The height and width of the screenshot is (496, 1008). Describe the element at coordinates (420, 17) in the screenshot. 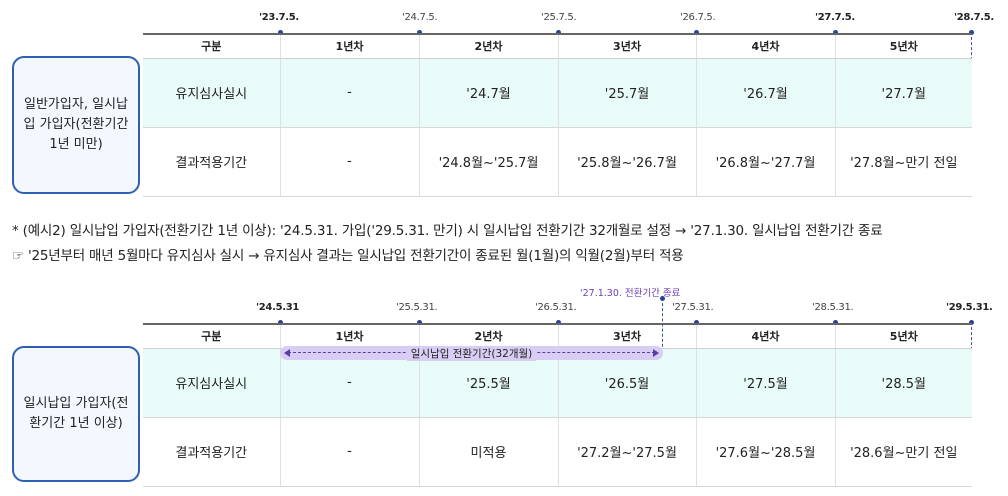

I see `tick-label: '24.7.5.` at that location.